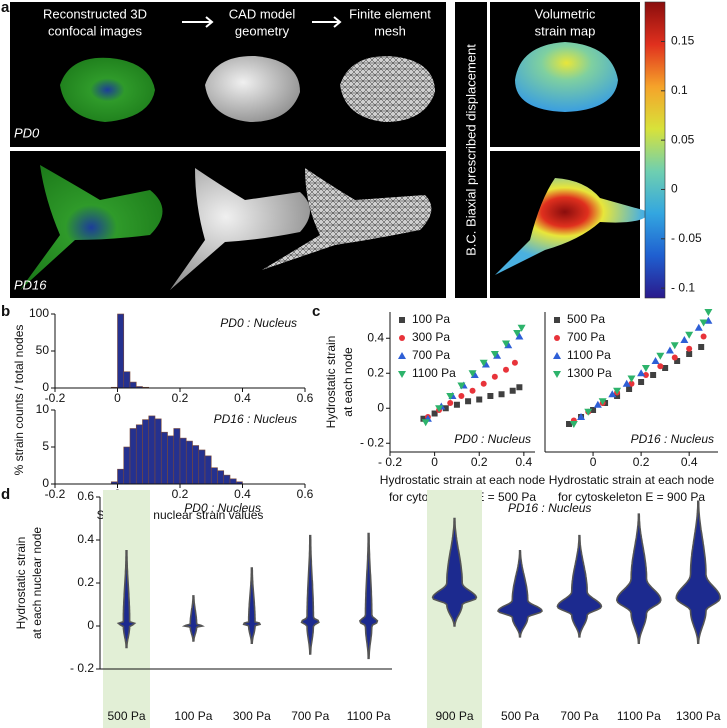 This screenshot has height=728, width=727. I want to click on row-label: PD16, so click(30, 284).